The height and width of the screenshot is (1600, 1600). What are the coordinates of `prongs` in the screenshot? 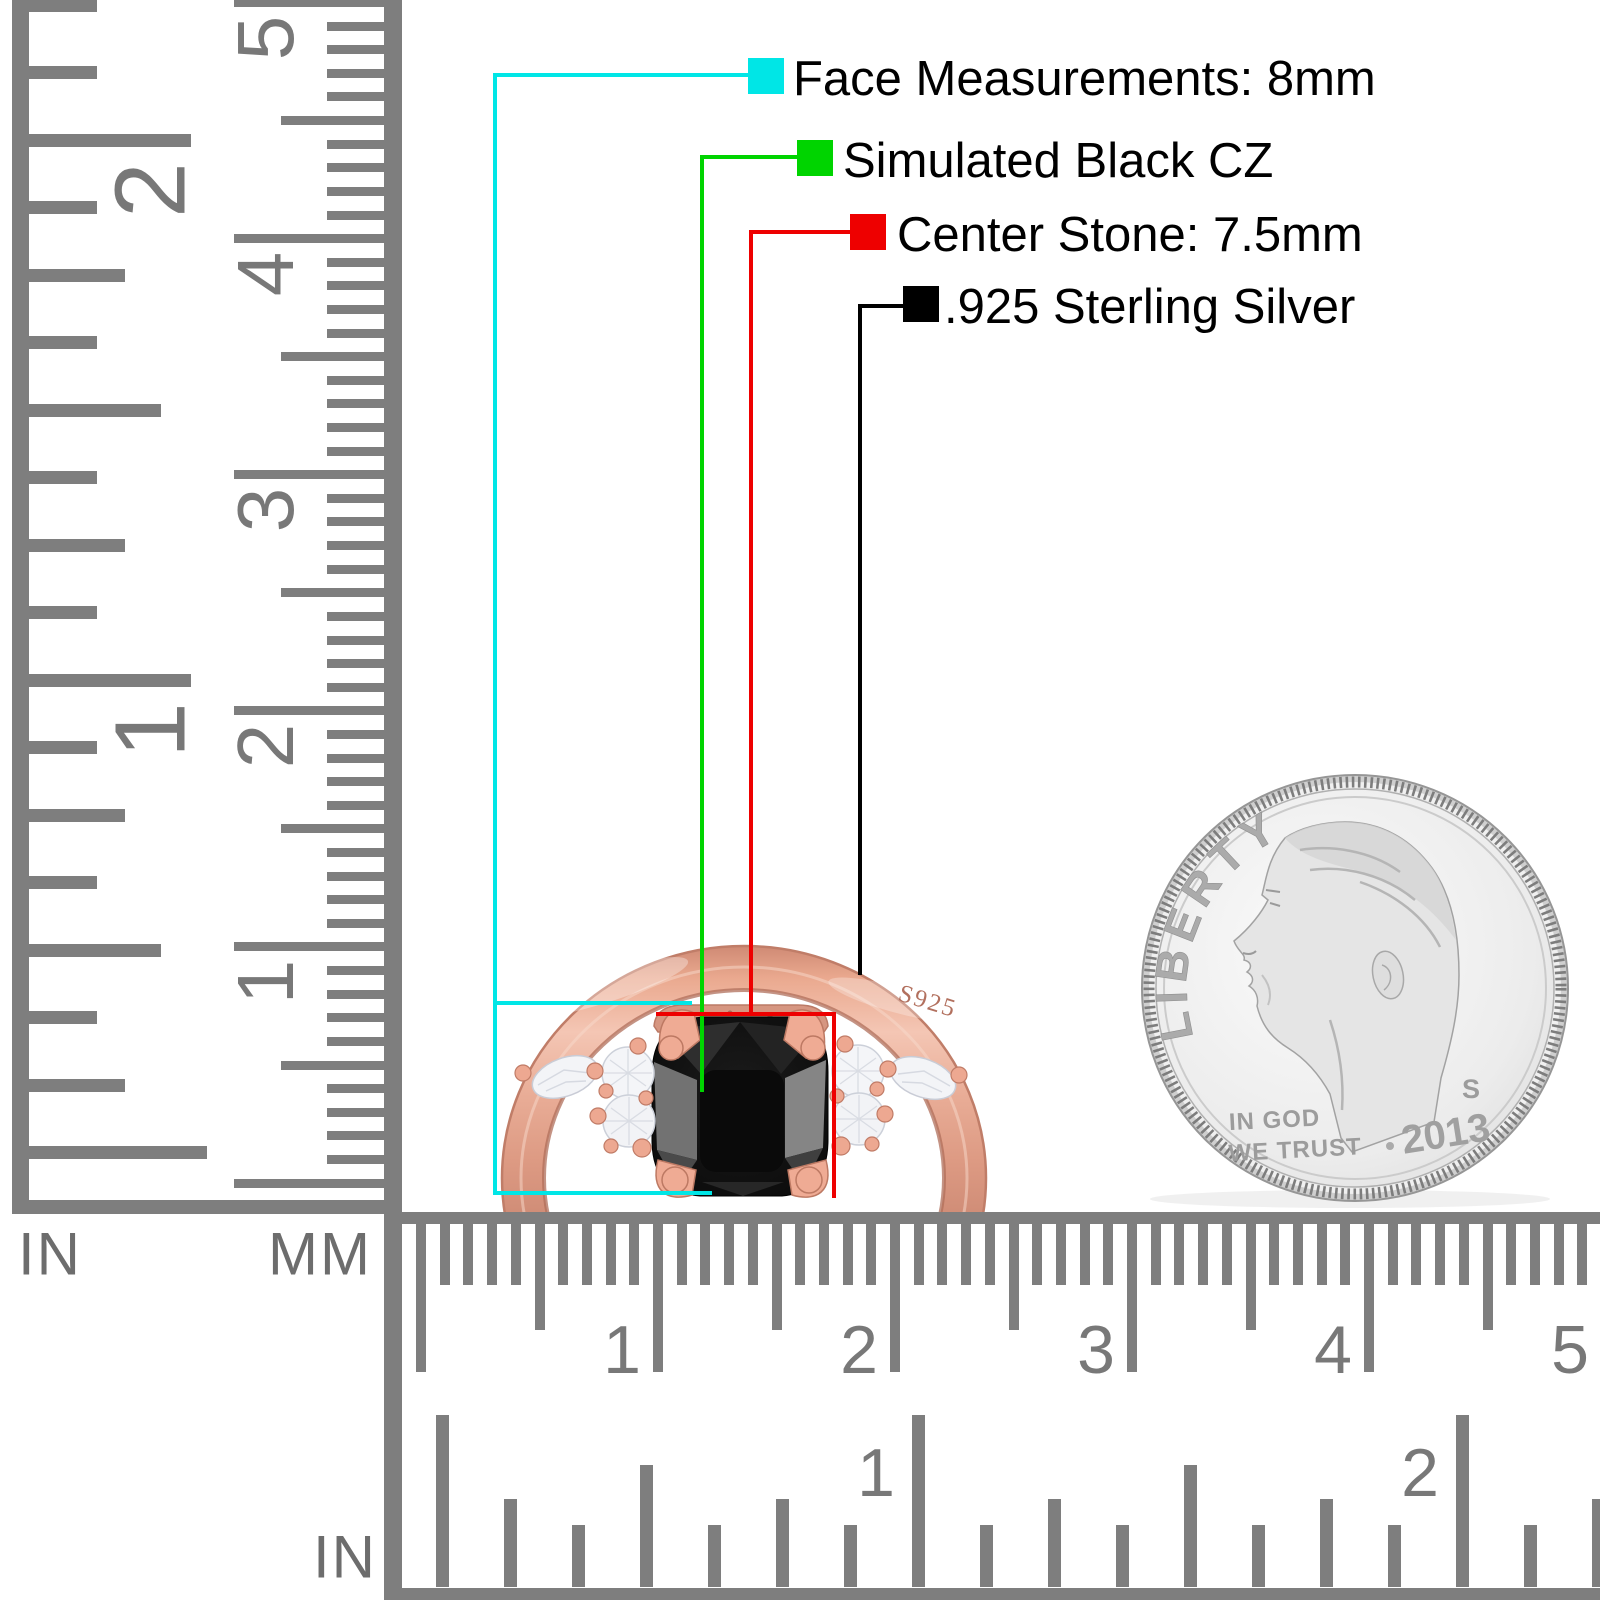 It's located at (742, 1103).